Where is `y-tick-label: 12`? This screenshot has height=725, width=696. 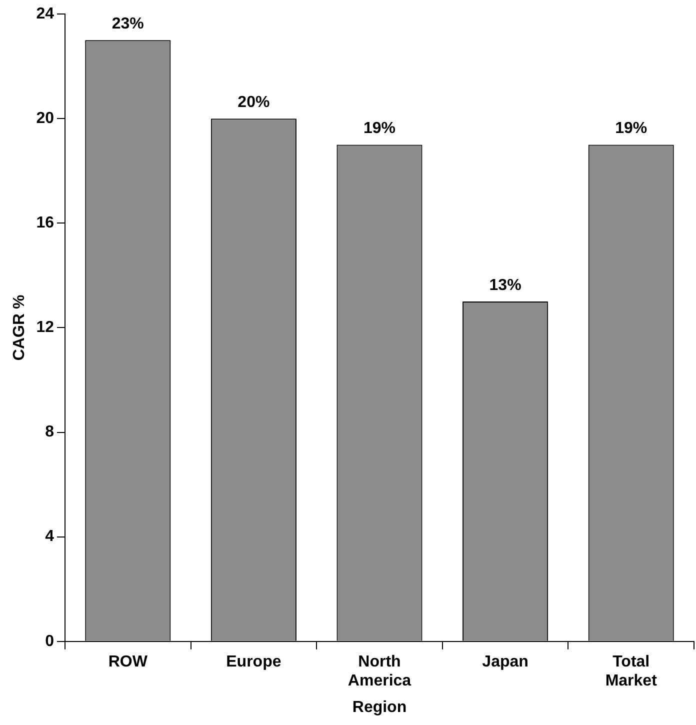 y-tick-label: 12 is located at coordinates (45, 327).